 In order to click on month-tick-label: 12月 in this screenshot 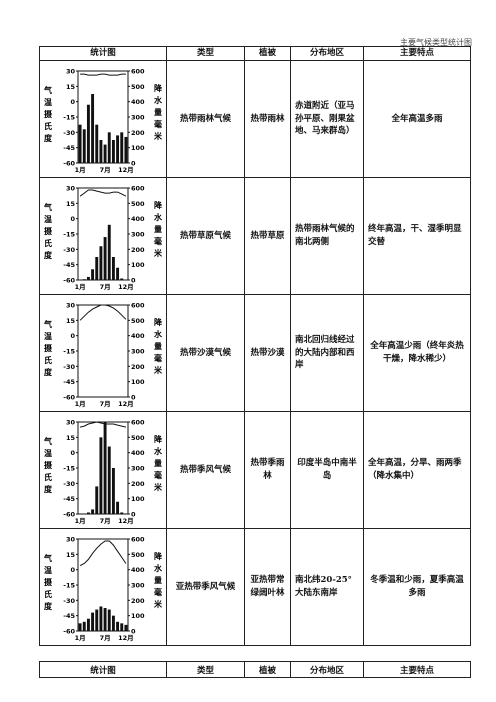, I will do `click(126, 287)`.